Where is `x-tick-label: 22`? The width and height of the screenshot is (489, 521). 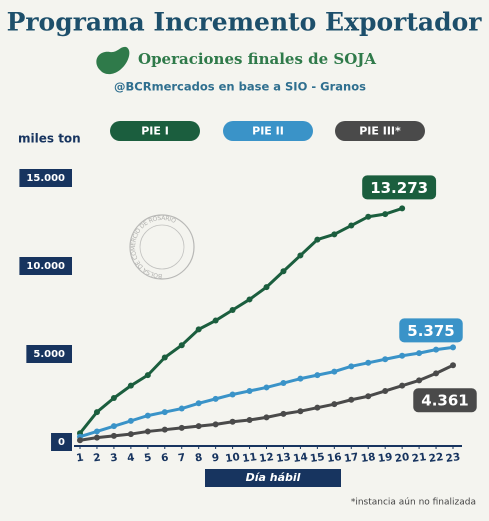
x-tick-label: 22 is located at coordinates (436, 458).